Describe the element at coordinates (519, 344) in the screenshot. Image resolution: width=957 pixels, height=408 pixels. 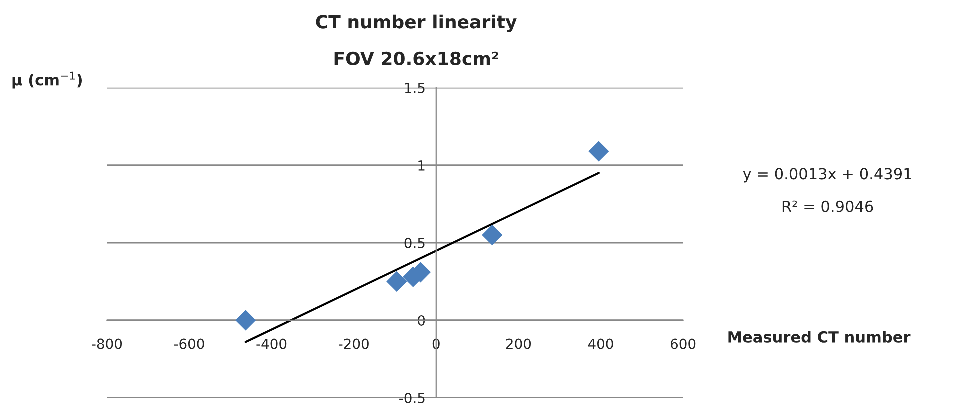
I see `x-tick-label: 200` at that location.